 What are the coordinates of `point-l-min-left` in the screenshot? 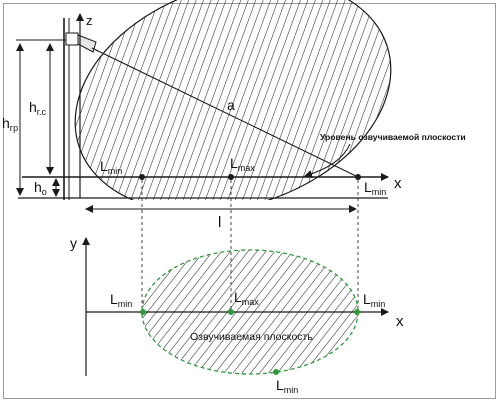 It's located at (142, 177).